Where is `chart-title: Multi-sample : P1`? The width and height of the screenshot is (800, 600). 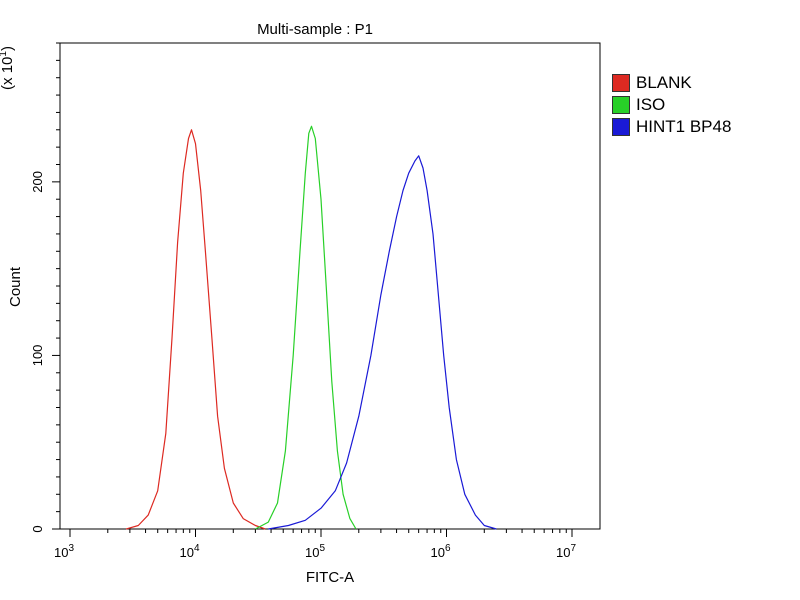 chart-title: Multi-sample : P1 is located at coordinates (315, 29).